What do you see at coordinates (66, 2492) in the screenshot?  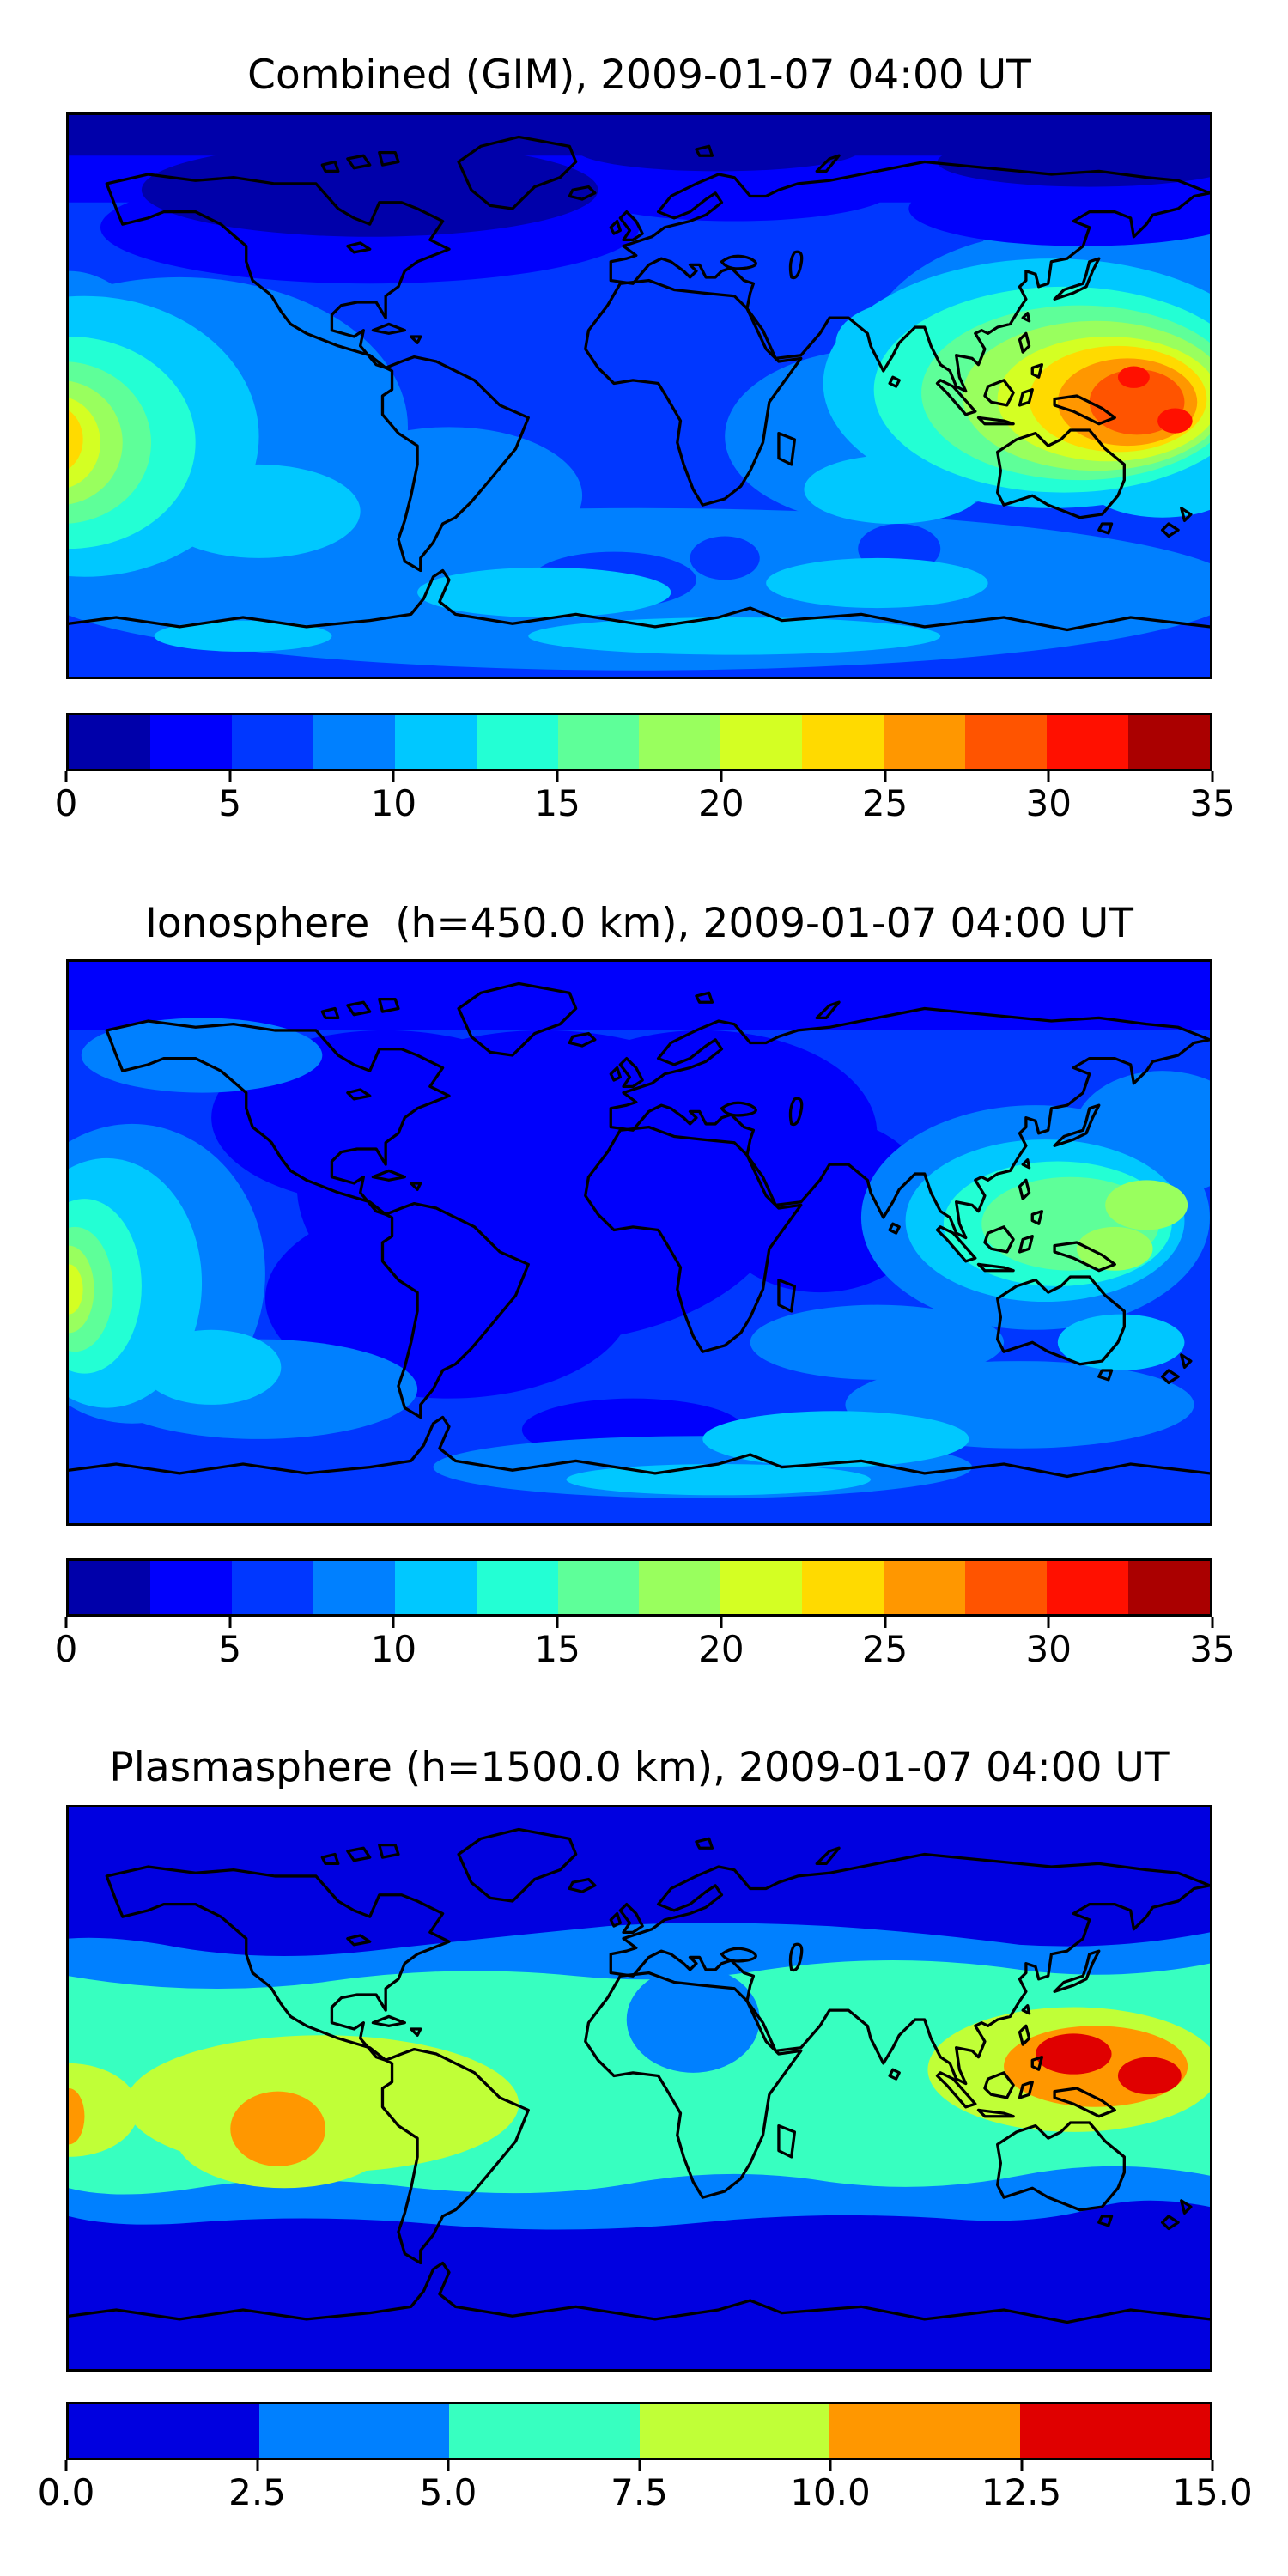 I see `colorbar-tick-label: 0.0` at bounding box center [66, 2492].